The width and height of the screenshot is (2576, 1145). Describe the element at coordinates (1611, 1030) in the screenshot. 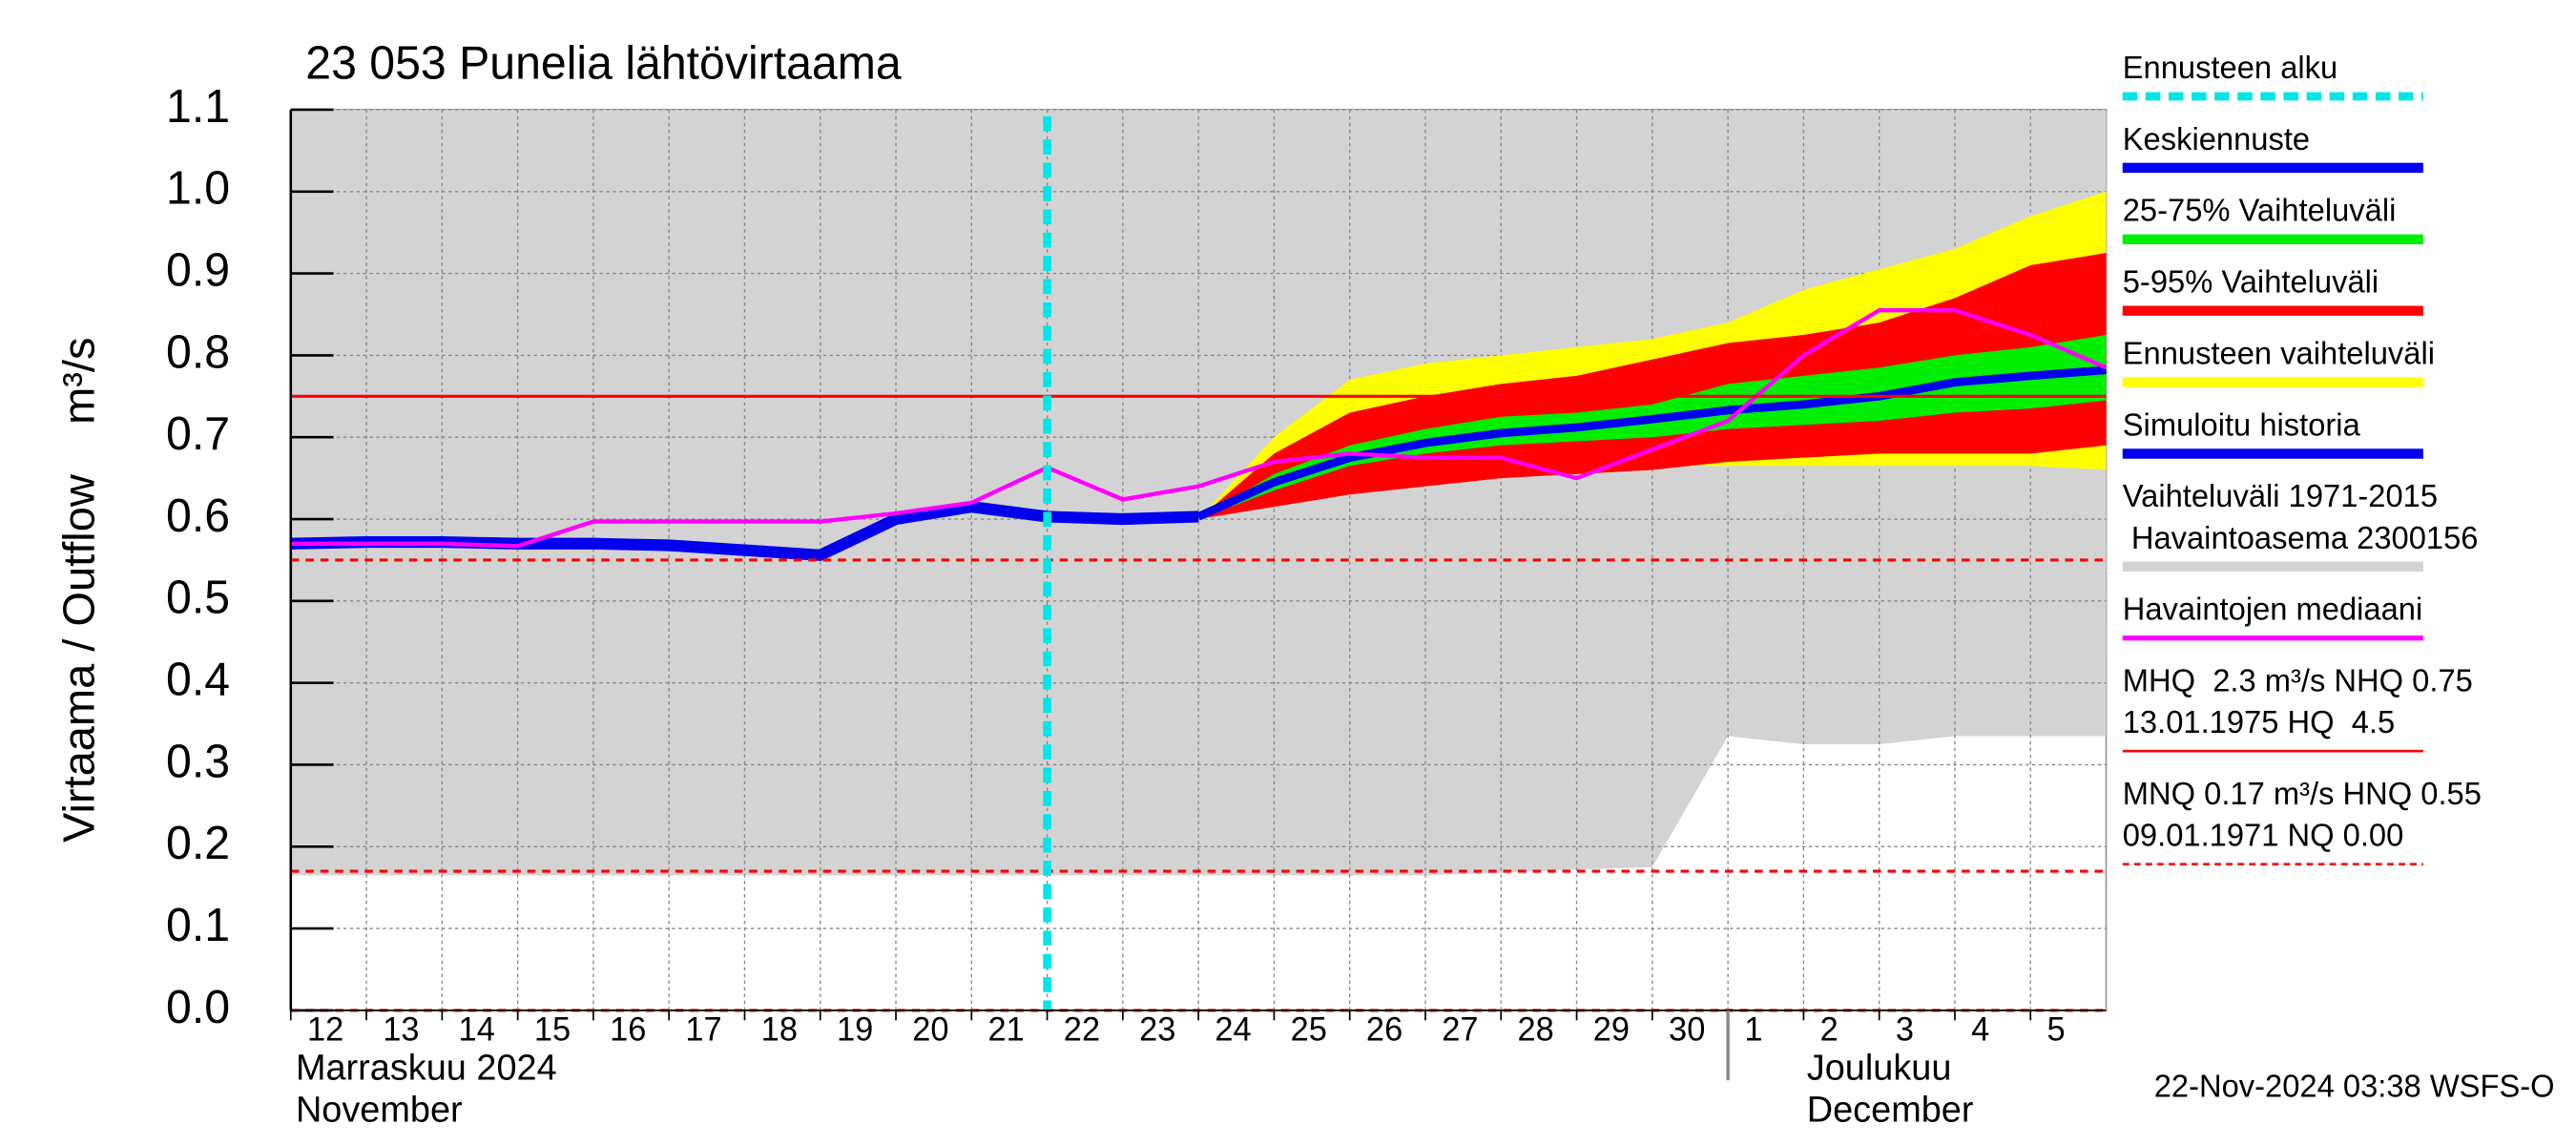

I see `x-tick-label: 29` at that location.